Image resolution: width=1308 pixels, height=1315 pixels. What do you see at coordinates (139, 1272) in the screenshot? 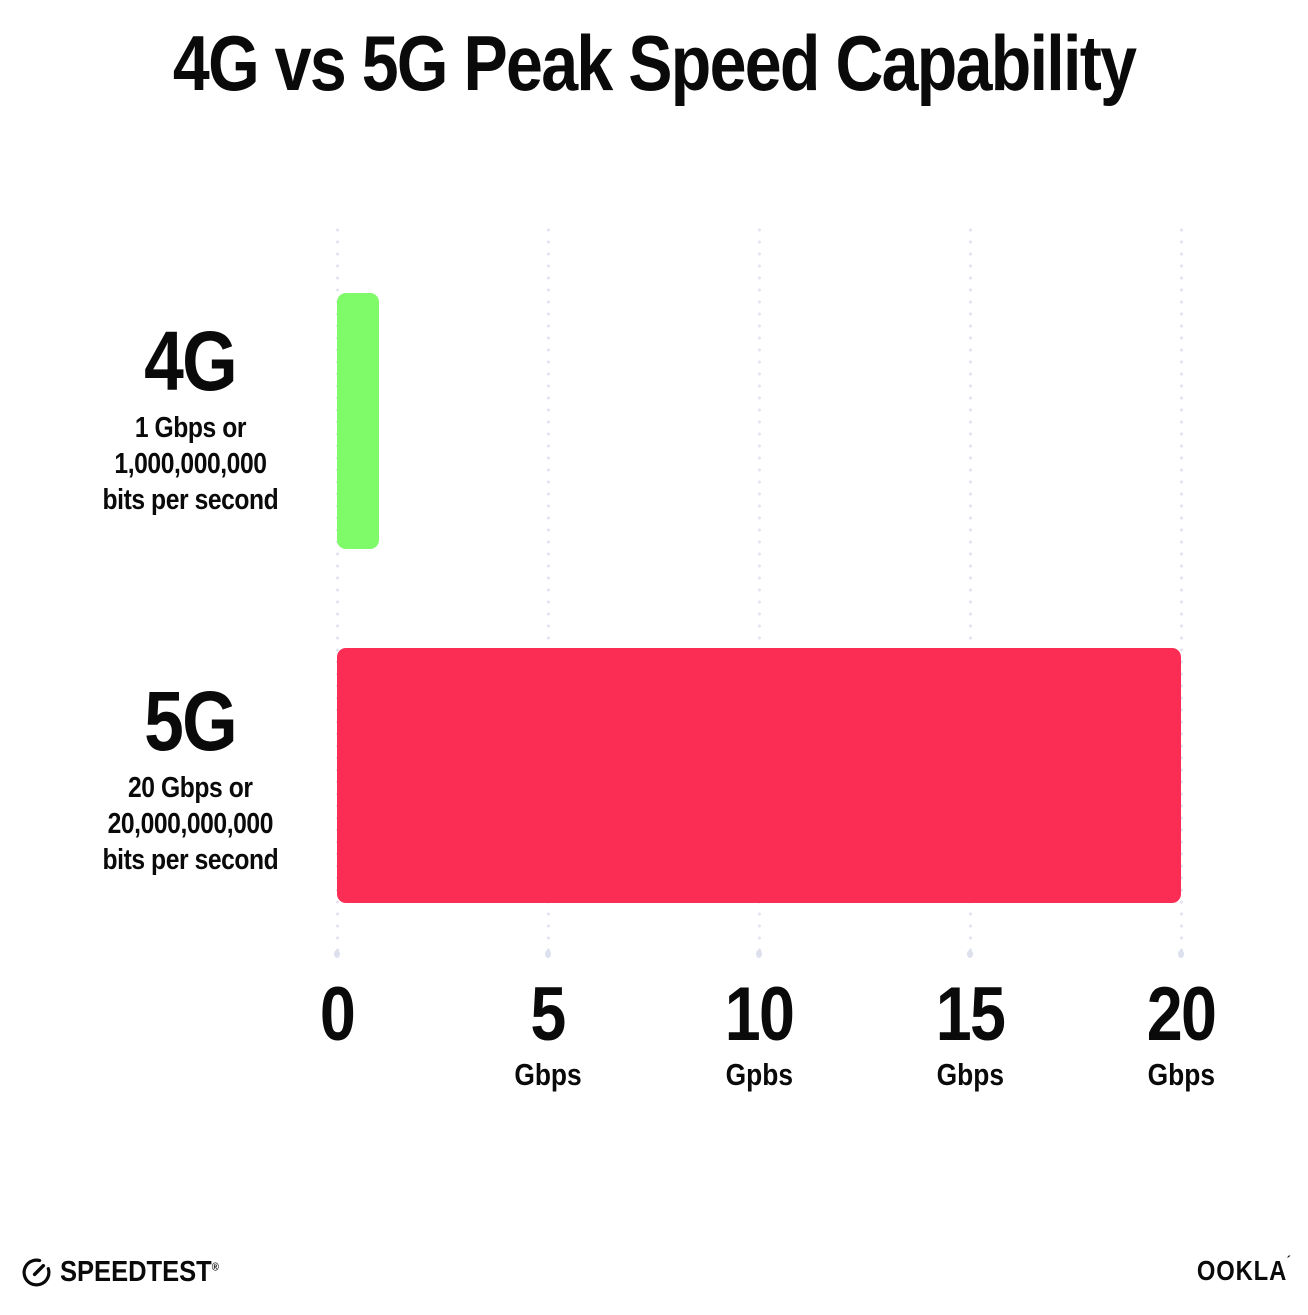
I see `speedtest-wordmark: SPEEDTEST®` at bounding box center [139, 1272].